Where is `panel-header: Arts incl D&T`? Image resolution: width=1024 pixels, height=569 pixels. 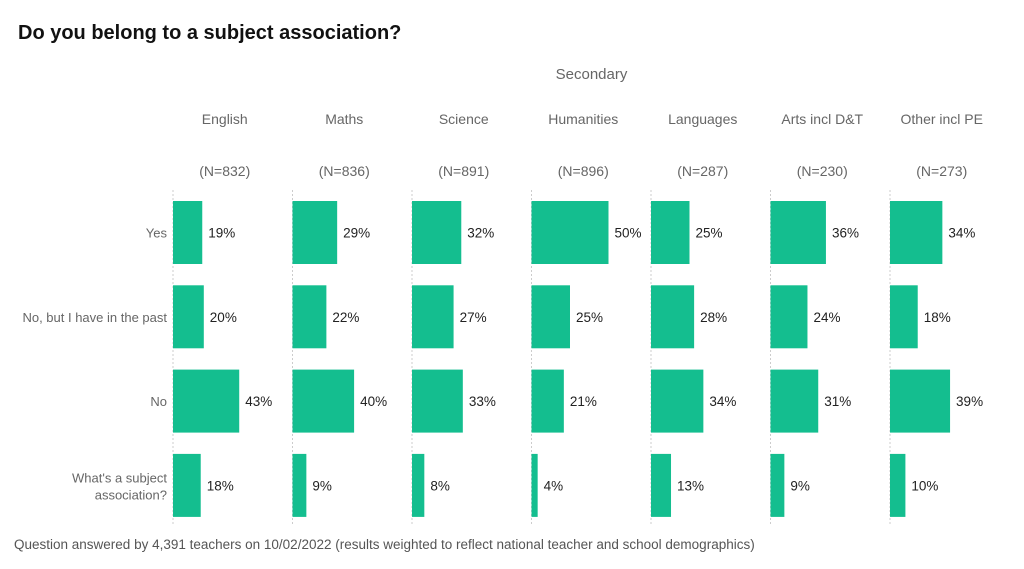 panel-header: Arts incl D&T is located at coordinates (822, 119).